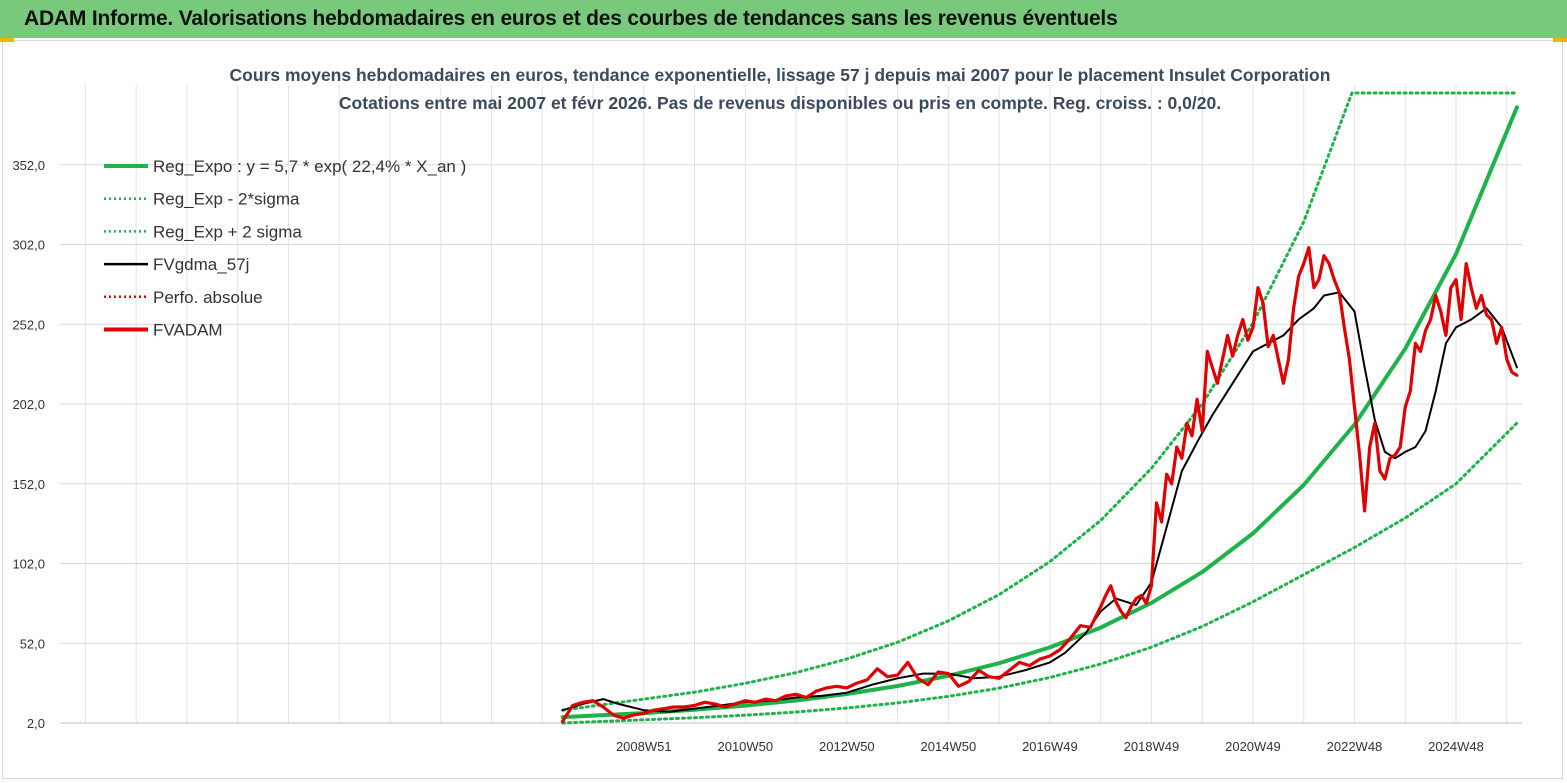 This screenshot has width=1567, height=783. What do you see at coordinates (1560, 40) in the screenshot?
I see `corner-mark-top-right` at bounding box center [1560, 40].